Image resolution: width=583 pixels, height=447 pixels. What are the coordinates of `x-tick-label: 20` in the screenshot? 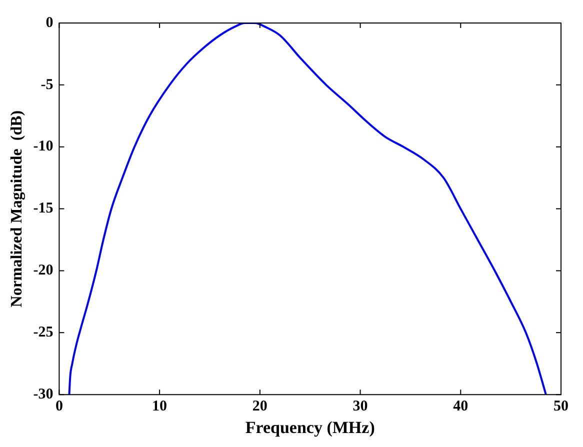 It's located at (260, 406).